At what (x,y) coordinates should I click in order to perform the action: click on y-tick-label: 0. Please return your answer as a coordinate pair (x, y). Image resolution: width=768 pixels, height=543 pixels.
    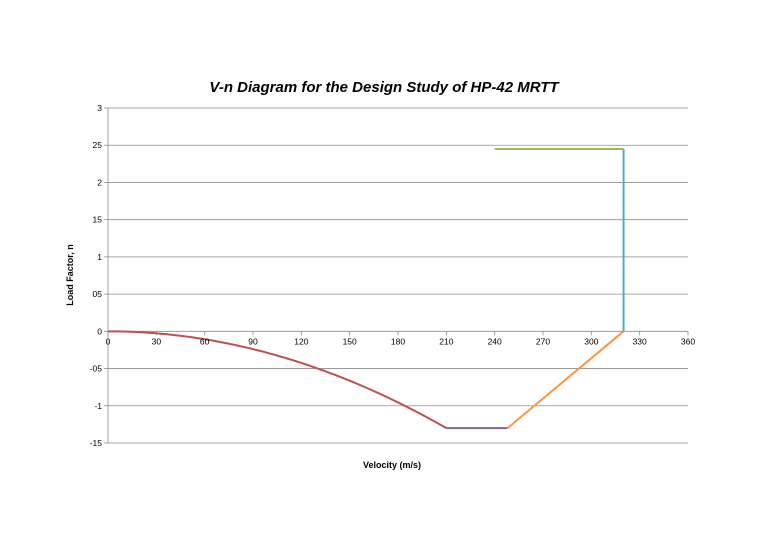
    Looking at the image, I should click on (99, 331).